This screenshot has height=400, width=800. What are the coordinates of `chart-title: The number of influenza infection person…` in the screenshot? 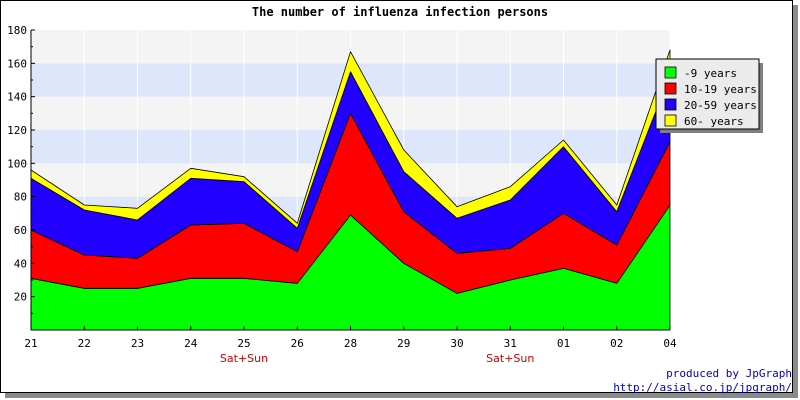 It's located at (400, 12).